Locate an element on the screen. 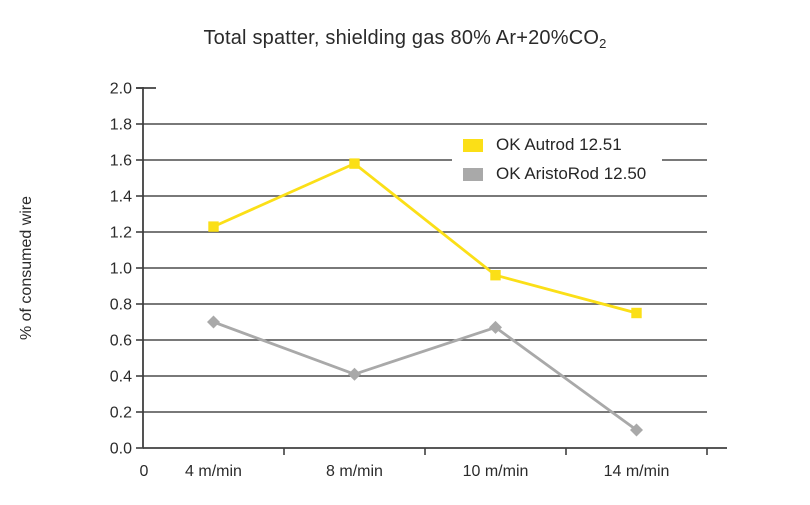  legend: OK Autrod 12.51 OK AristoRod 12.50 is located at coordinates (557, 160).